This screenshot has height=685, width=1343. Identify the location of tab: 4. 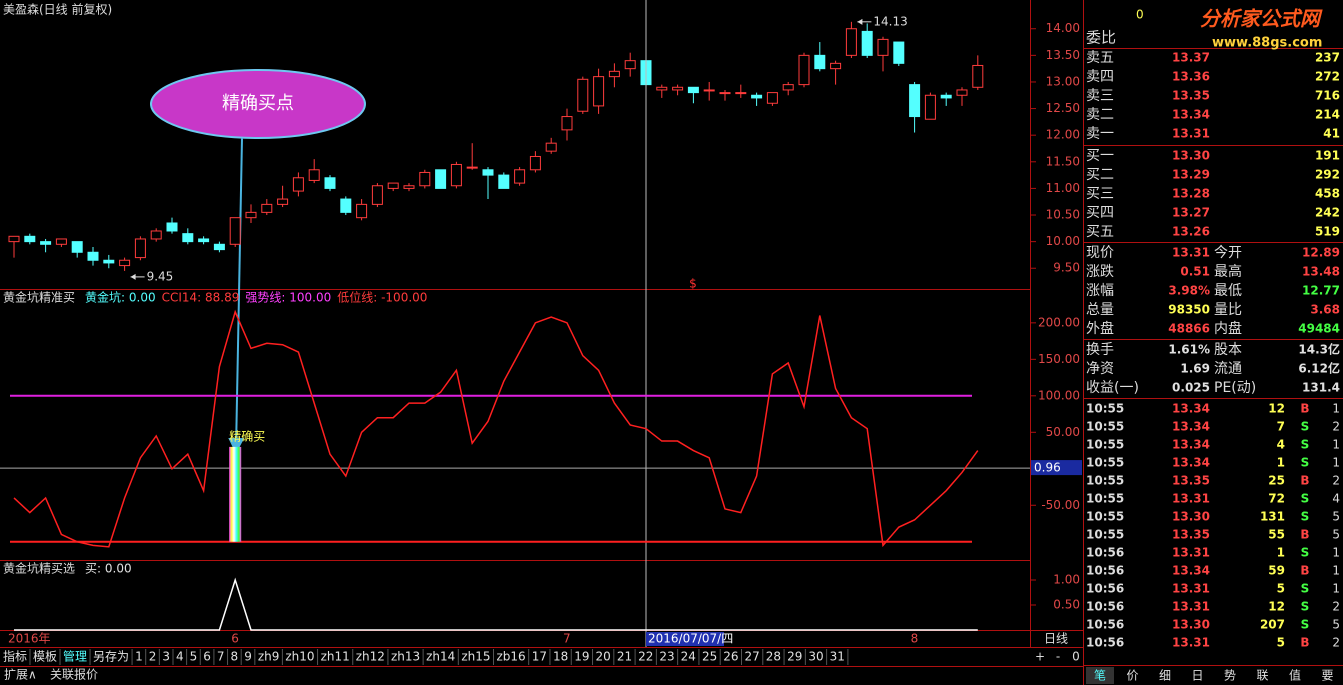
(180, 657).